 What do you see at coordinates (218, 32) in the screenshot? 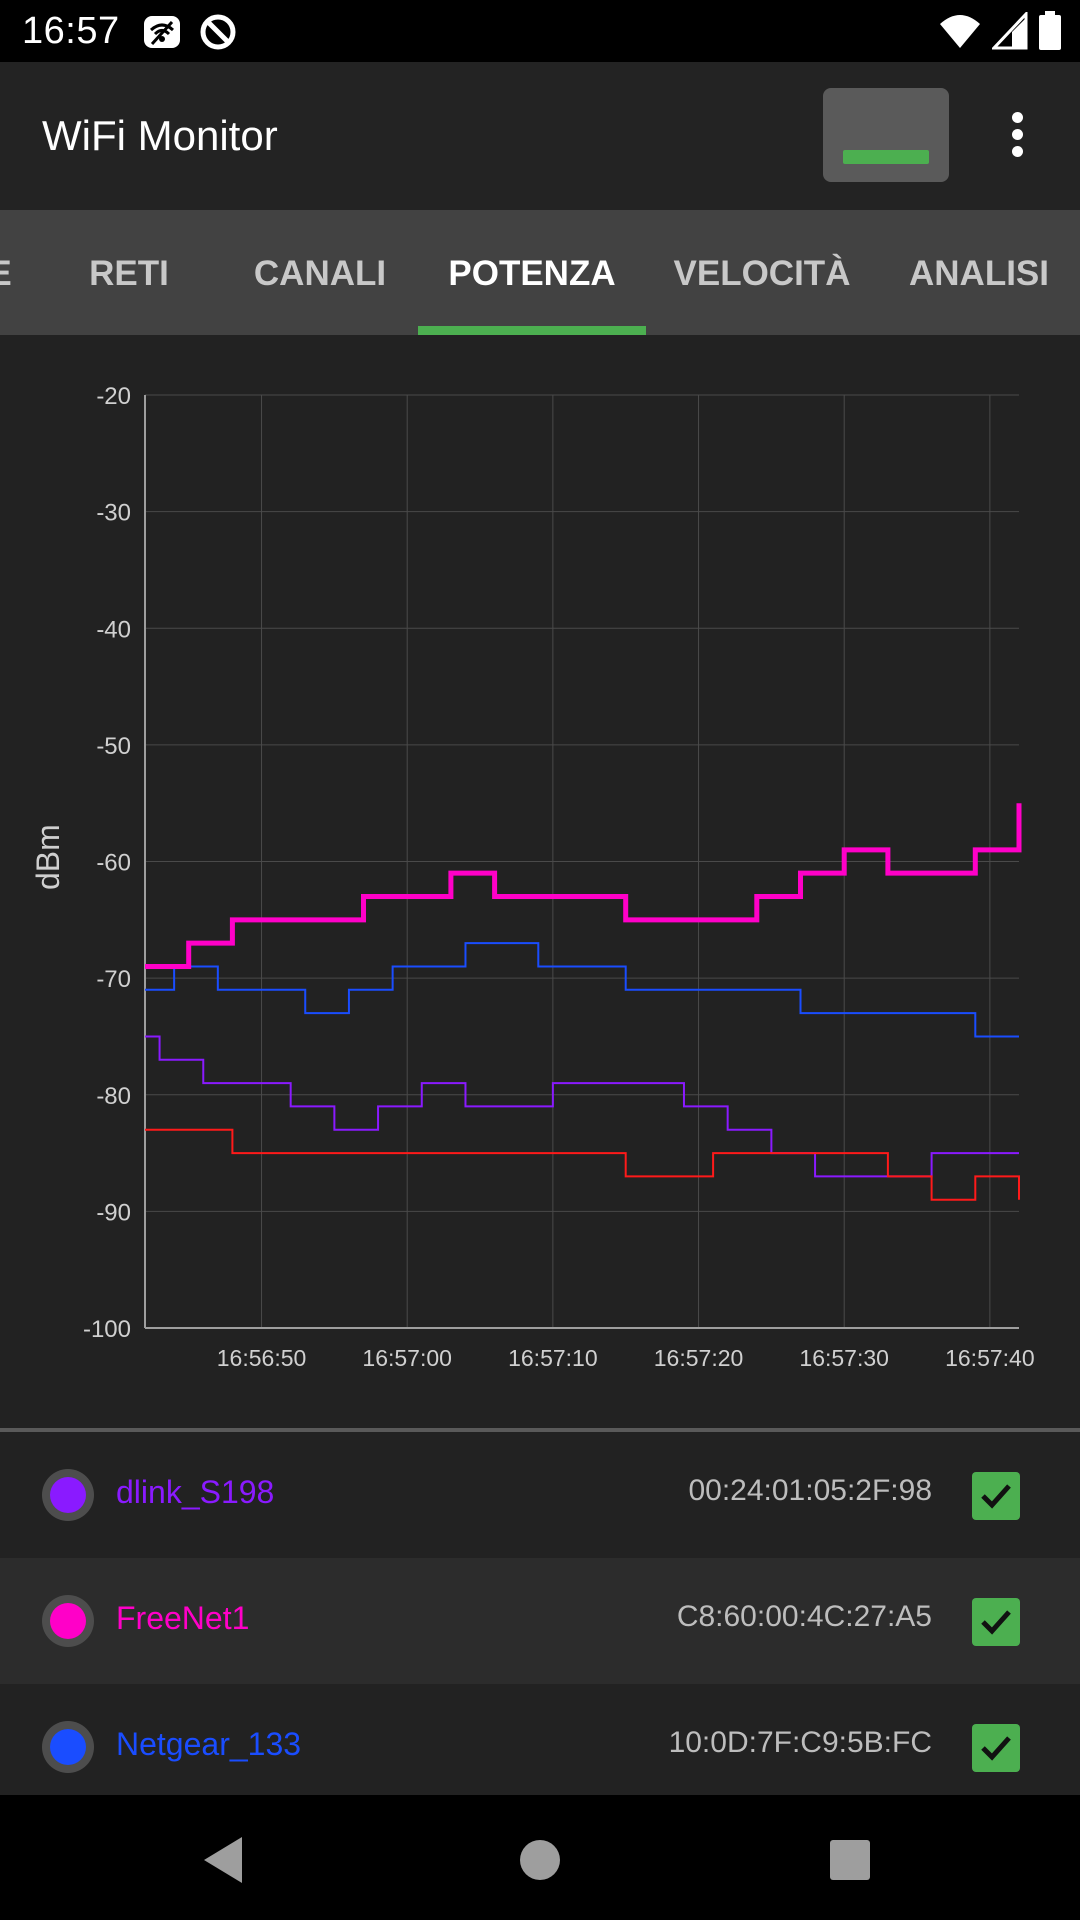
I see `sync-icon` at bounding box center [218, 32].